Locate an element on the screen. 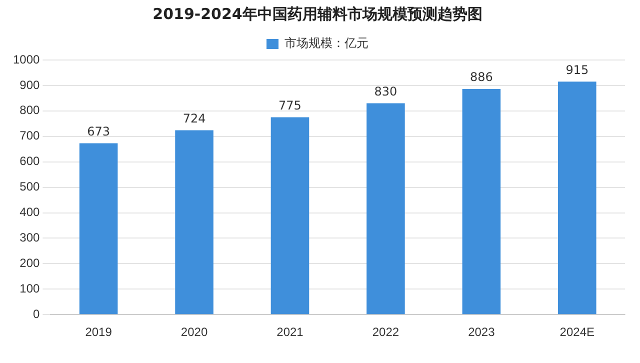 This screenshot has width=640, height=363. y-tick-label: 200 is located at coordinates (30, 263).